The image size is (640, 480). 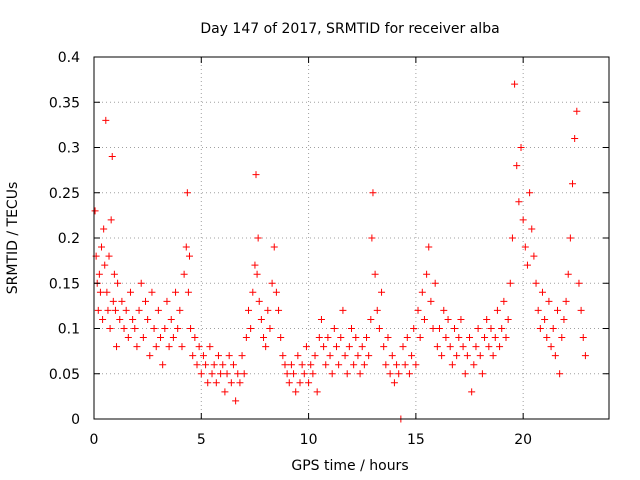 I want to click on x-tick-label: 15, so click(x=416, y=440).